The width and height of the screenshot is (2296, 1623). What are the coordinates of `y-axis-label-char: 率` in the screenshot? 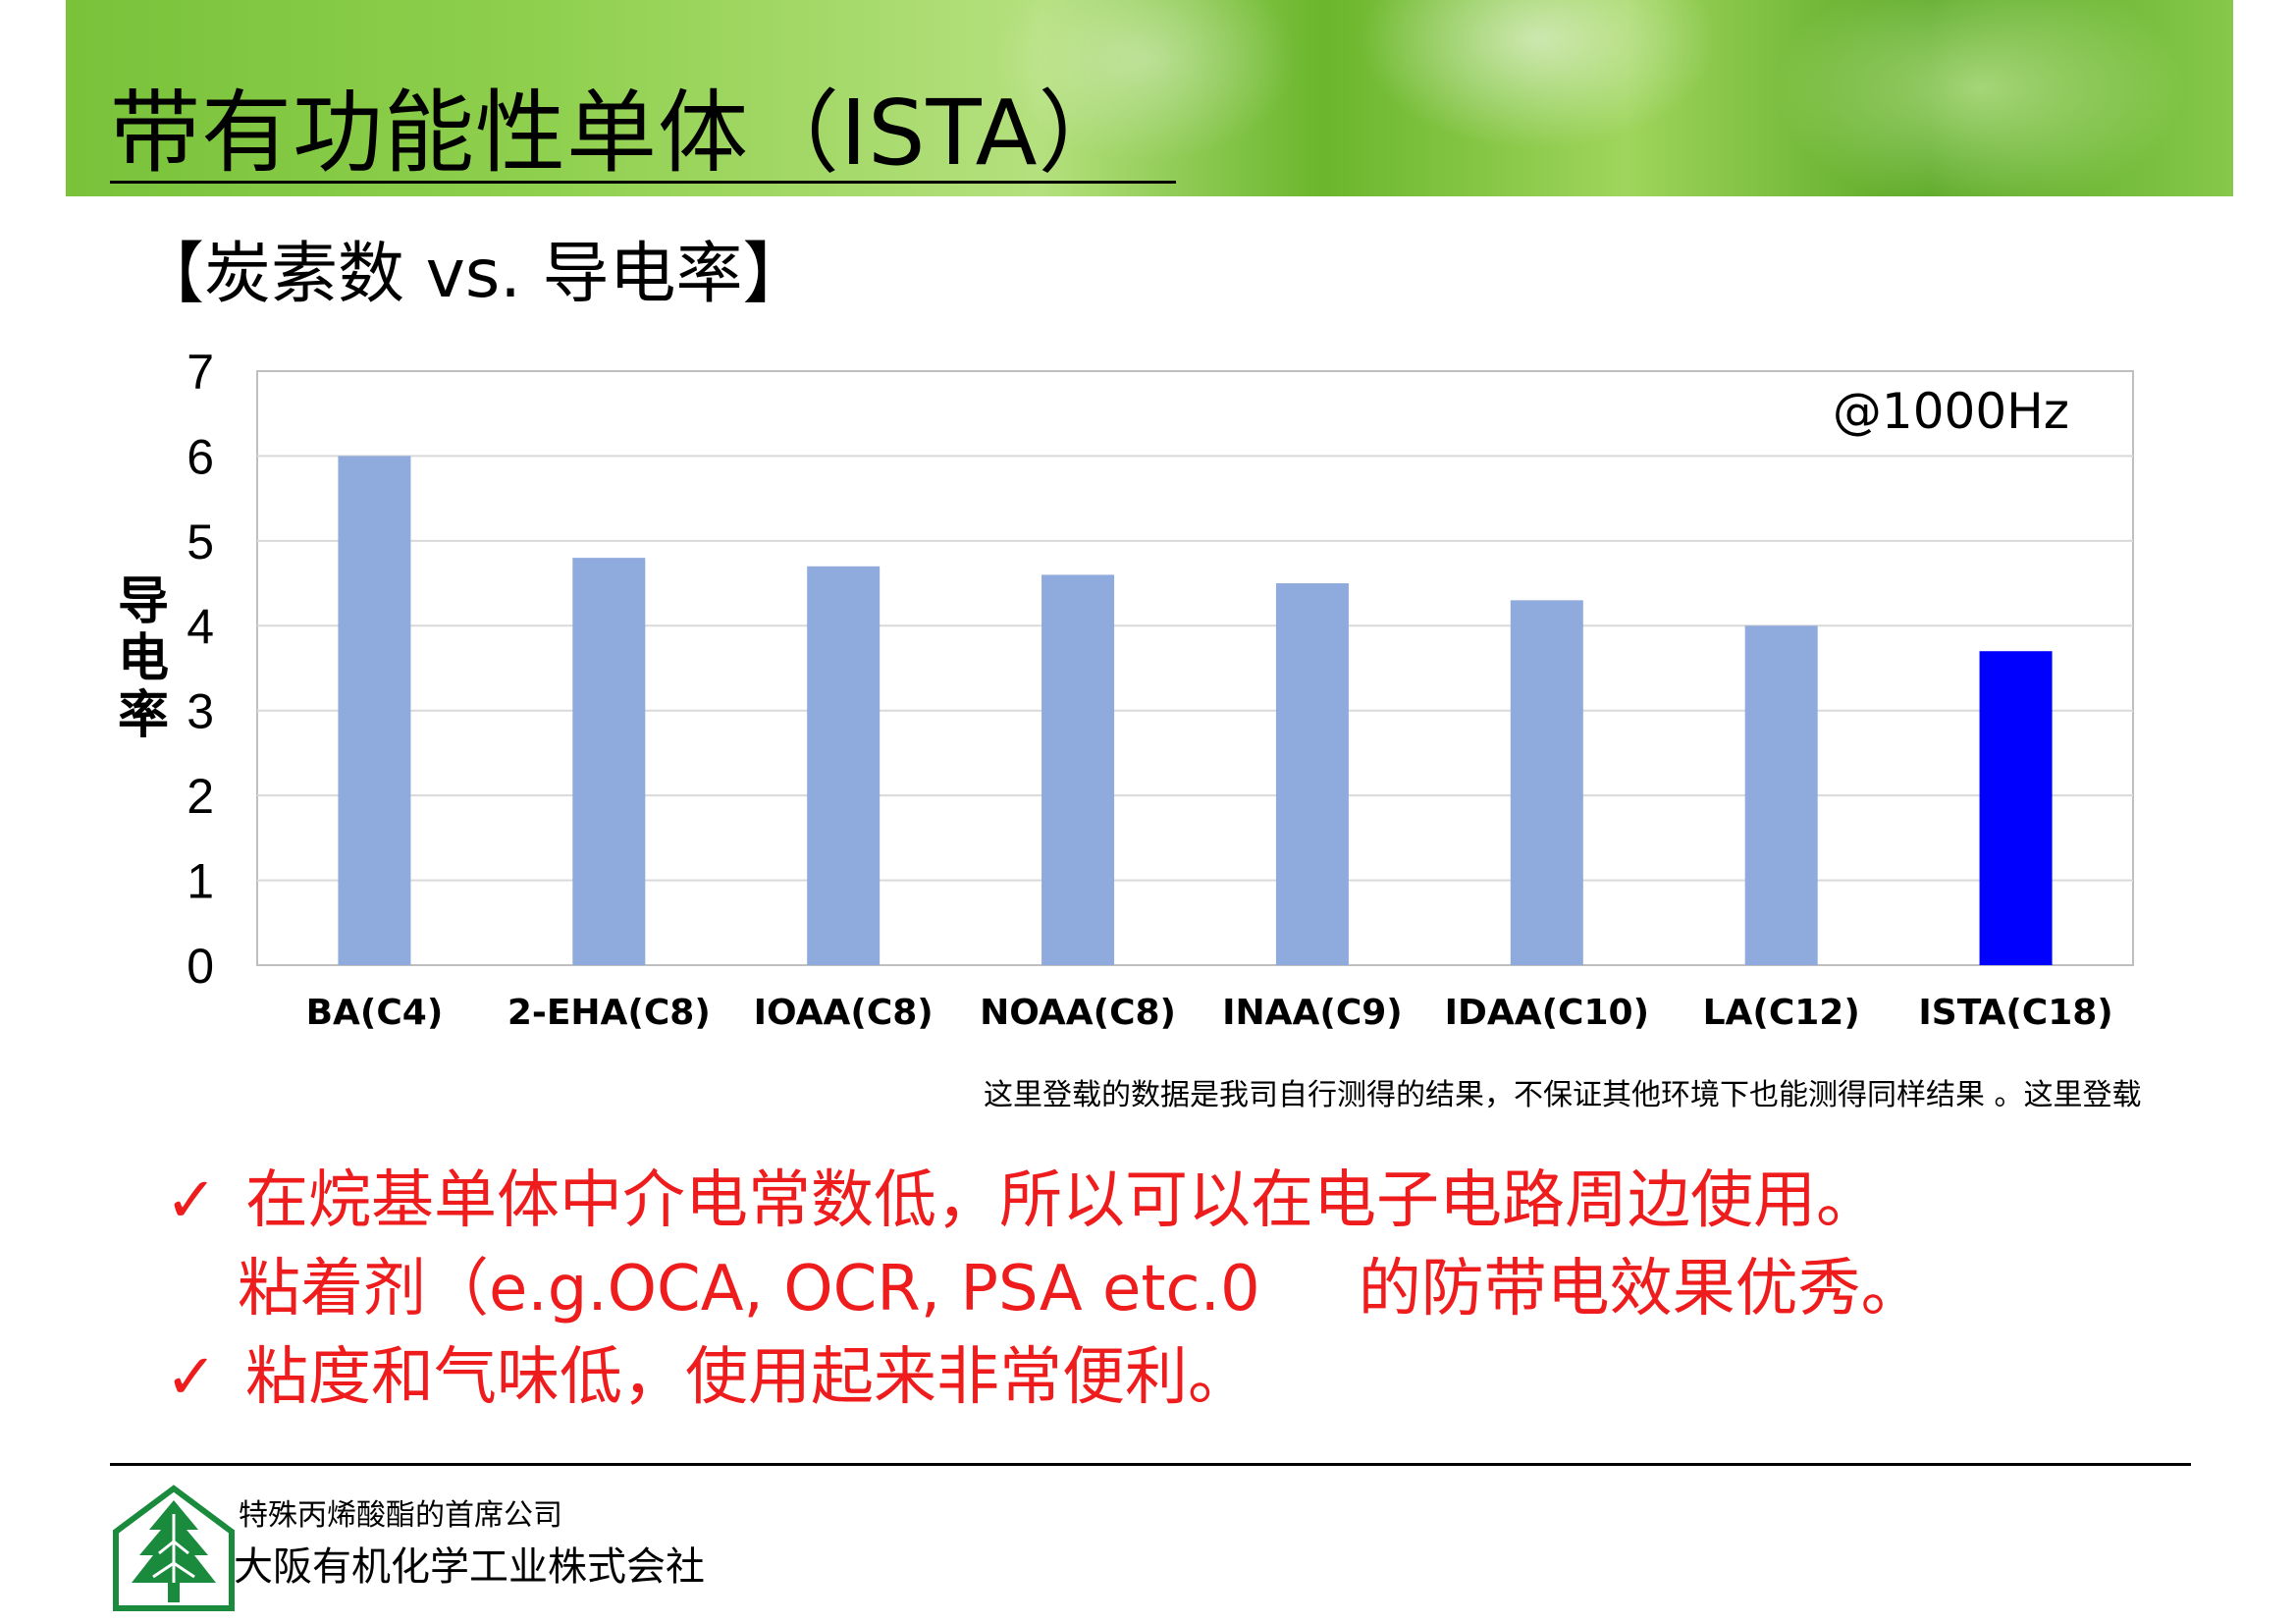 It's located at (143, 715).